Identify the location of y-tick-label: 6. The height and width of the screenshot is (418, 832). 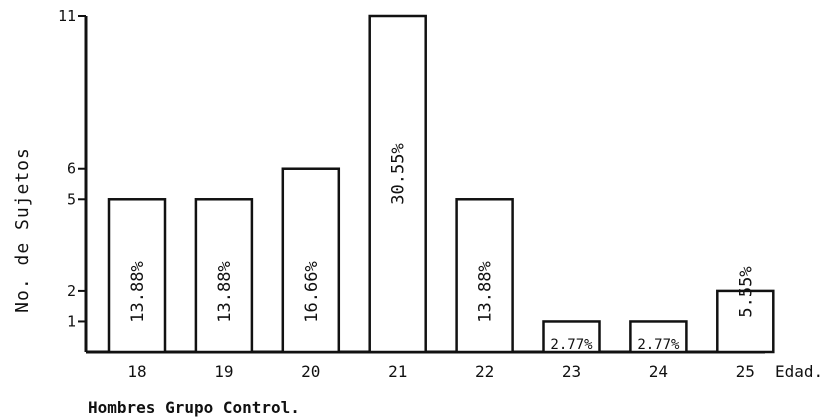
(71, 169).